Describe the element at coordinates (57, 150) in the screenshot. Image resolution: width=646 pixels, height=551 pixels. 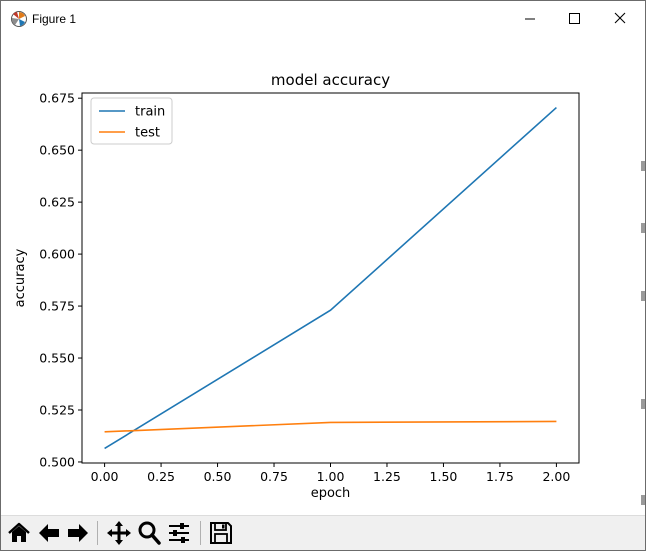
I see `y-tick-label: 0.650` at that location.